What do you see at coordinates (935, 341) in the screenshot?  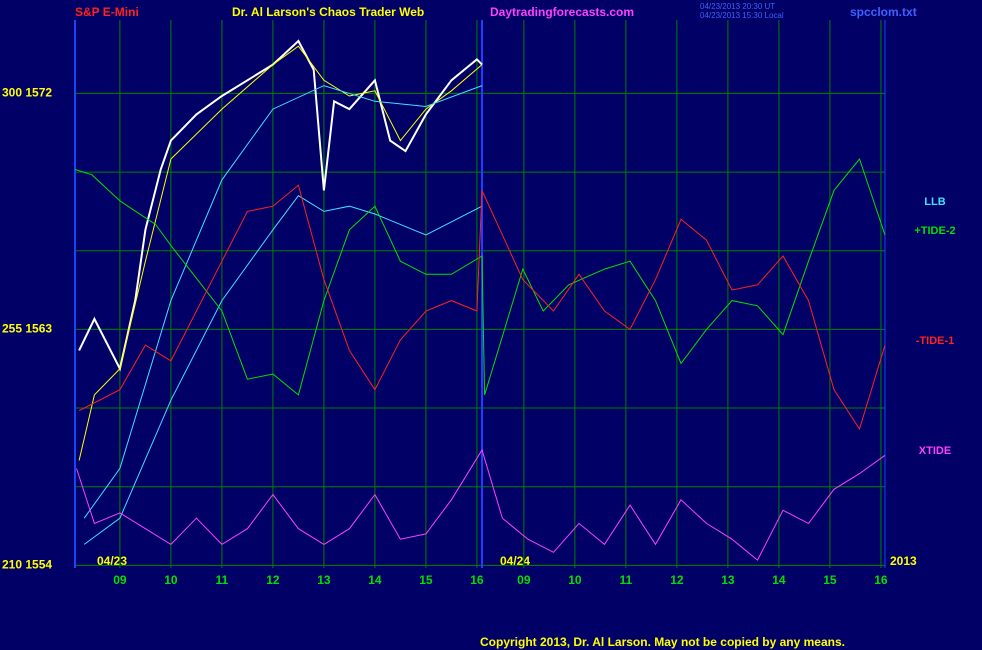 I see `legend-label: -TIDE-1` at bounding box center [935, 341].